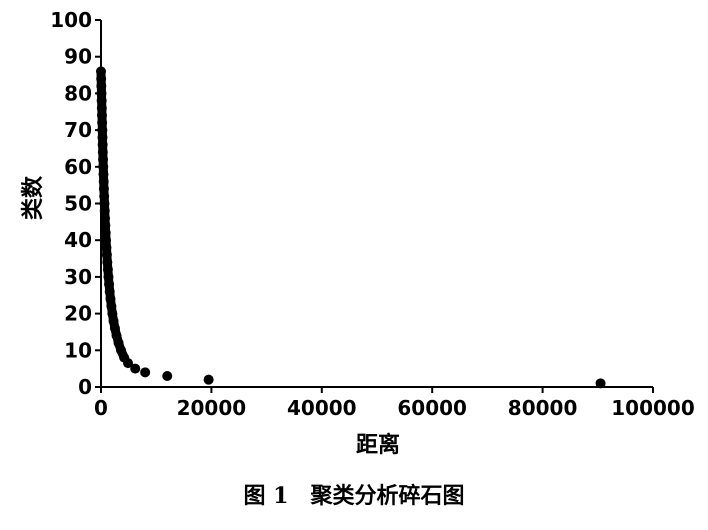  What do you see at coordinates (101, 408) in the screenshot?
I see `x-tick-label: 0` at bounding box center [101, 408].